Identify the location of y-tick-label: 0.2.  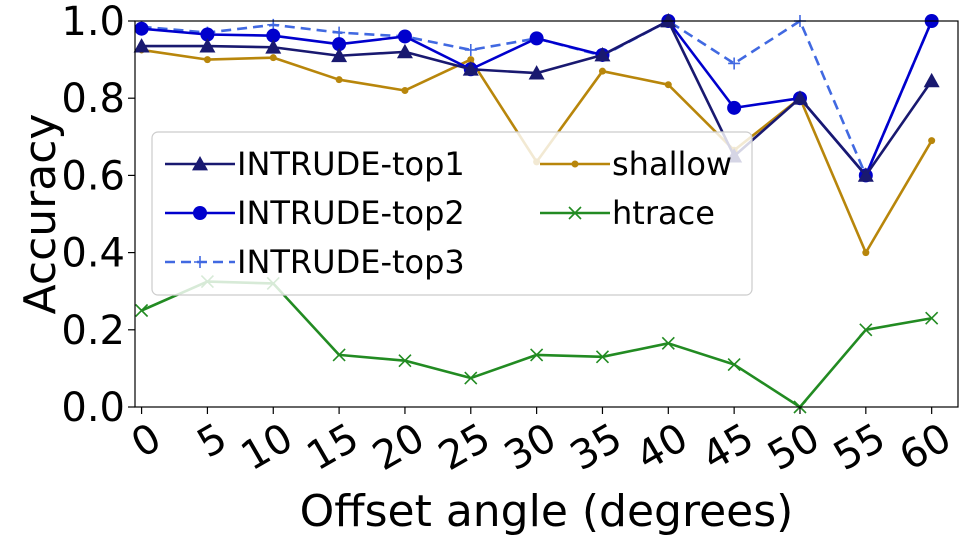
(93, 331).